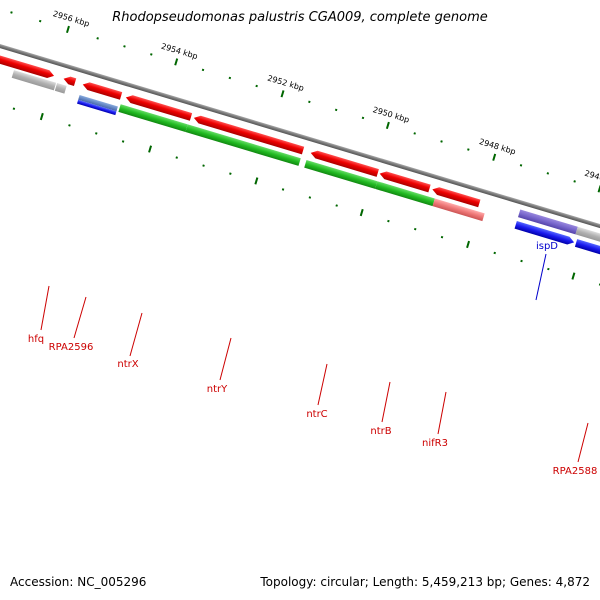 The width and height of the screenshot is (600, 600). Describe the element at coordinates (136, 334) in the screenshot. I see `leader-ntrx` at that location.